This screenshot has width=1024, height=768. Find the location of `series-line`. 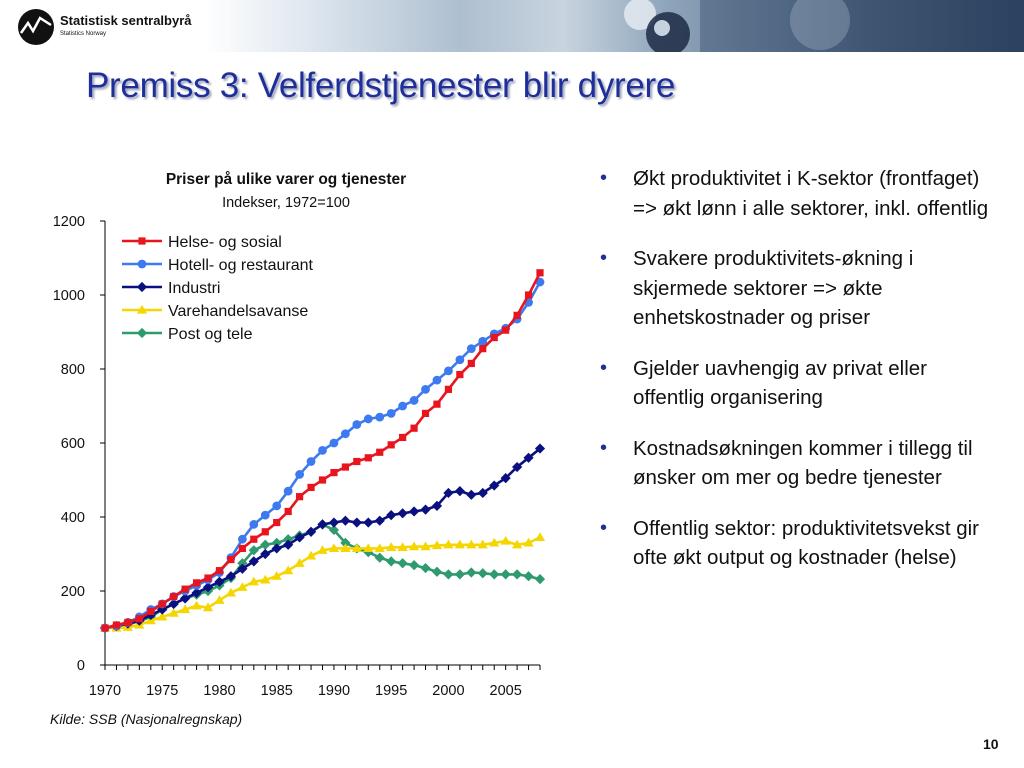

series-line is located at coordinates (322, 538).